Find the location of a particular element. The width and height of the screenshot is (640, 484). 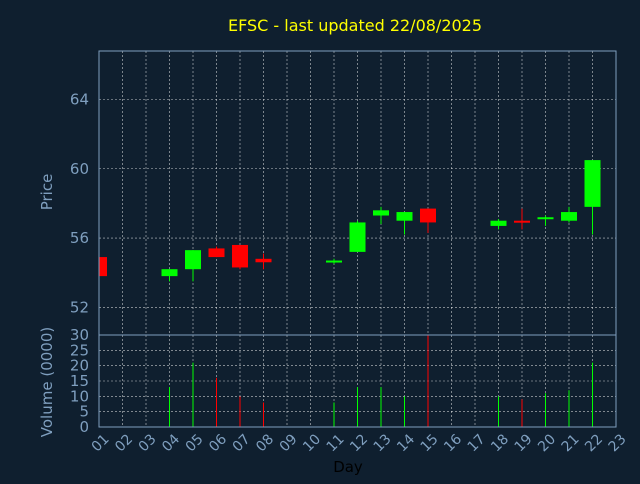

x-tick-label: 06 is located at coordinates (218, 443).